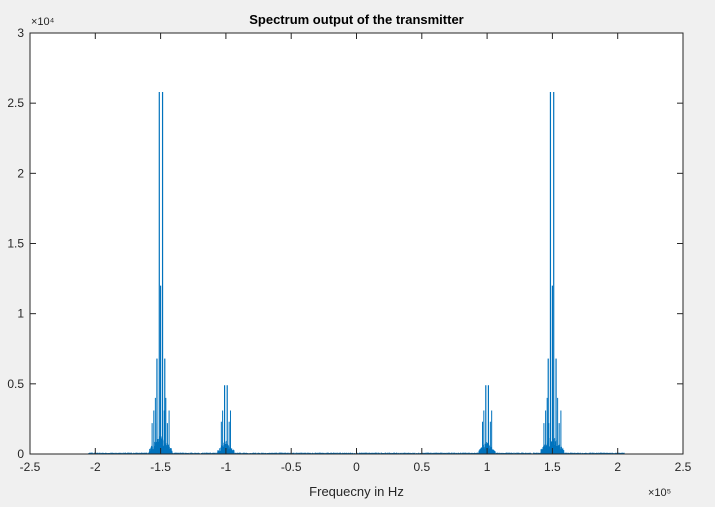 Image resolution: width=715 pixels, height=507 pixels. Describe the element at coordinates (552, 467) in the screenshot. I see `x-tick-label: 1.5` at that location.